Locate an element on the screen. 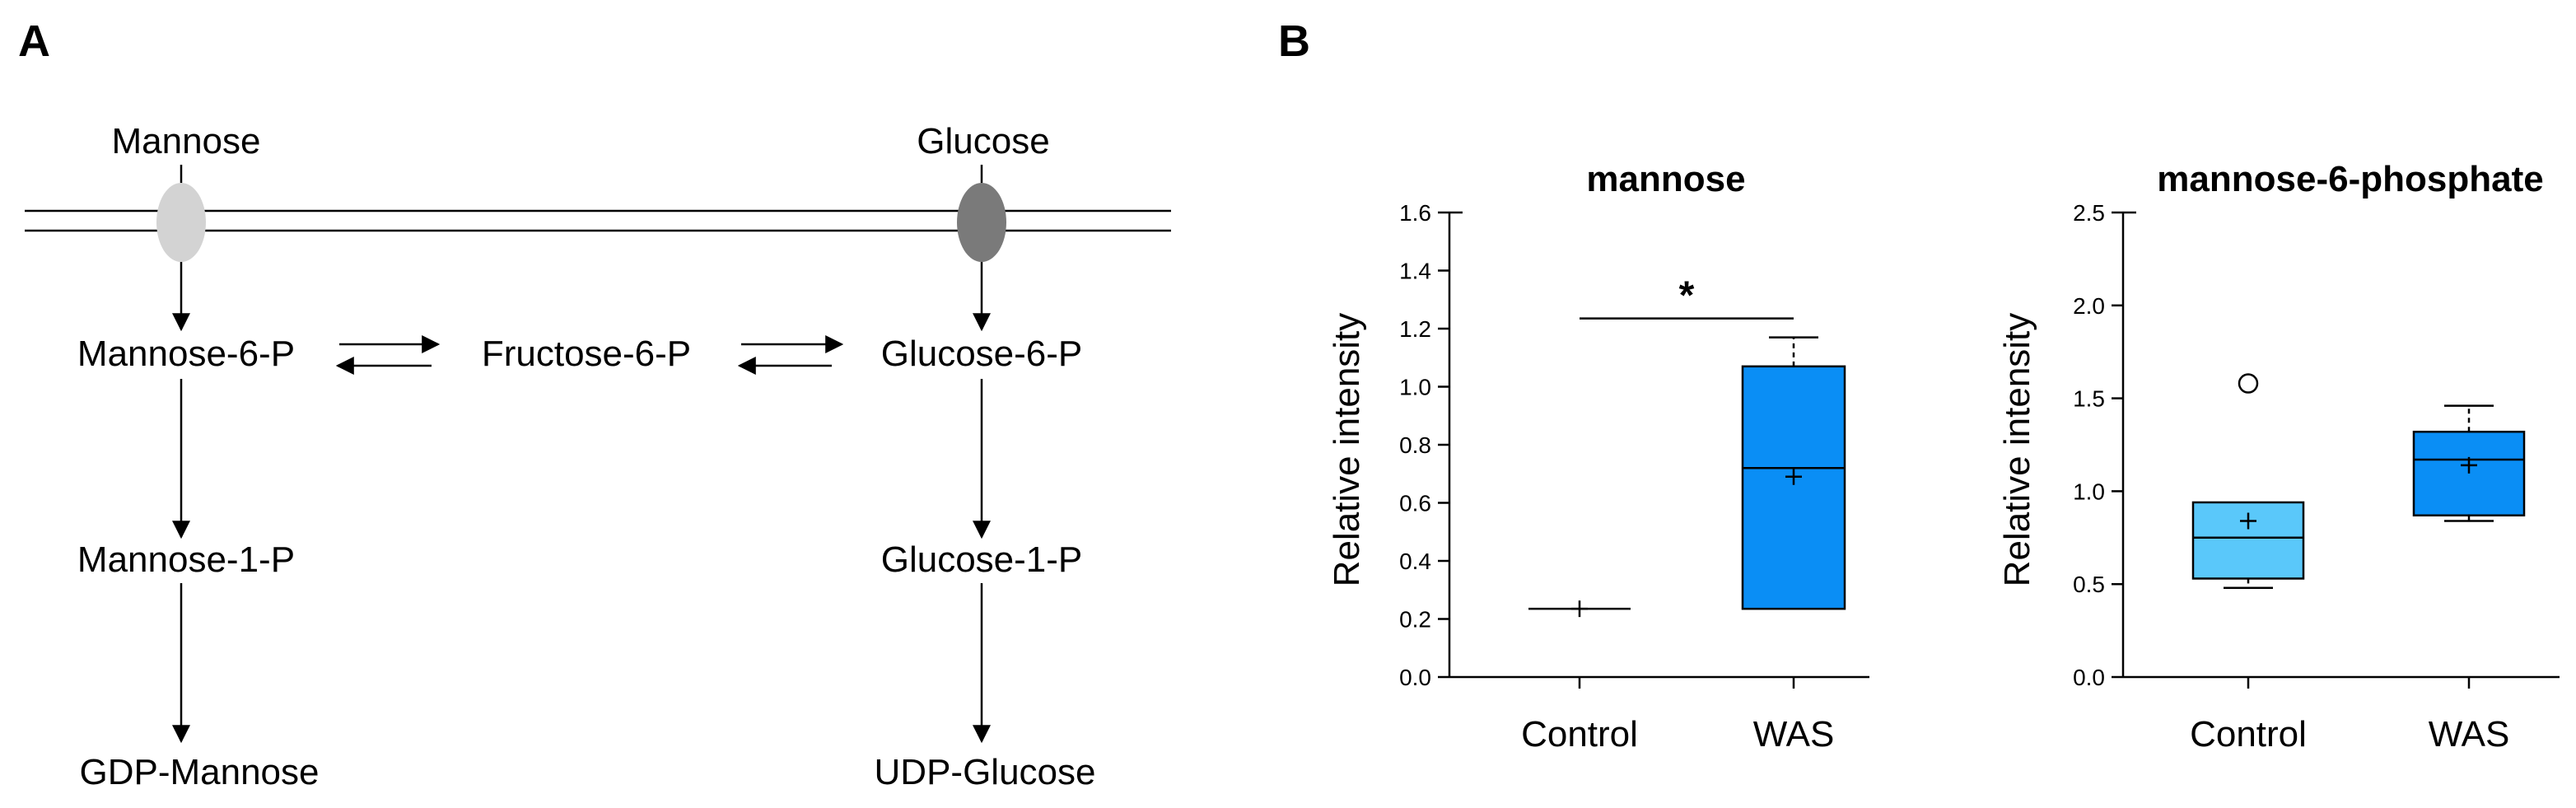 The image size is (2576, 808). y-tick-label: 1.6 is located at coordinates (1415, 213).